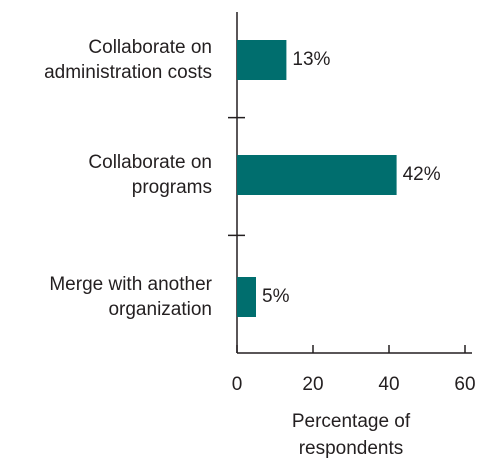 Image resolution: width=480 pixels, height=464 pixels. What do you see at coordinates (388, 384) in the screenshot?
I see `x-tick-label: 40` at bounding box center [388, 384].